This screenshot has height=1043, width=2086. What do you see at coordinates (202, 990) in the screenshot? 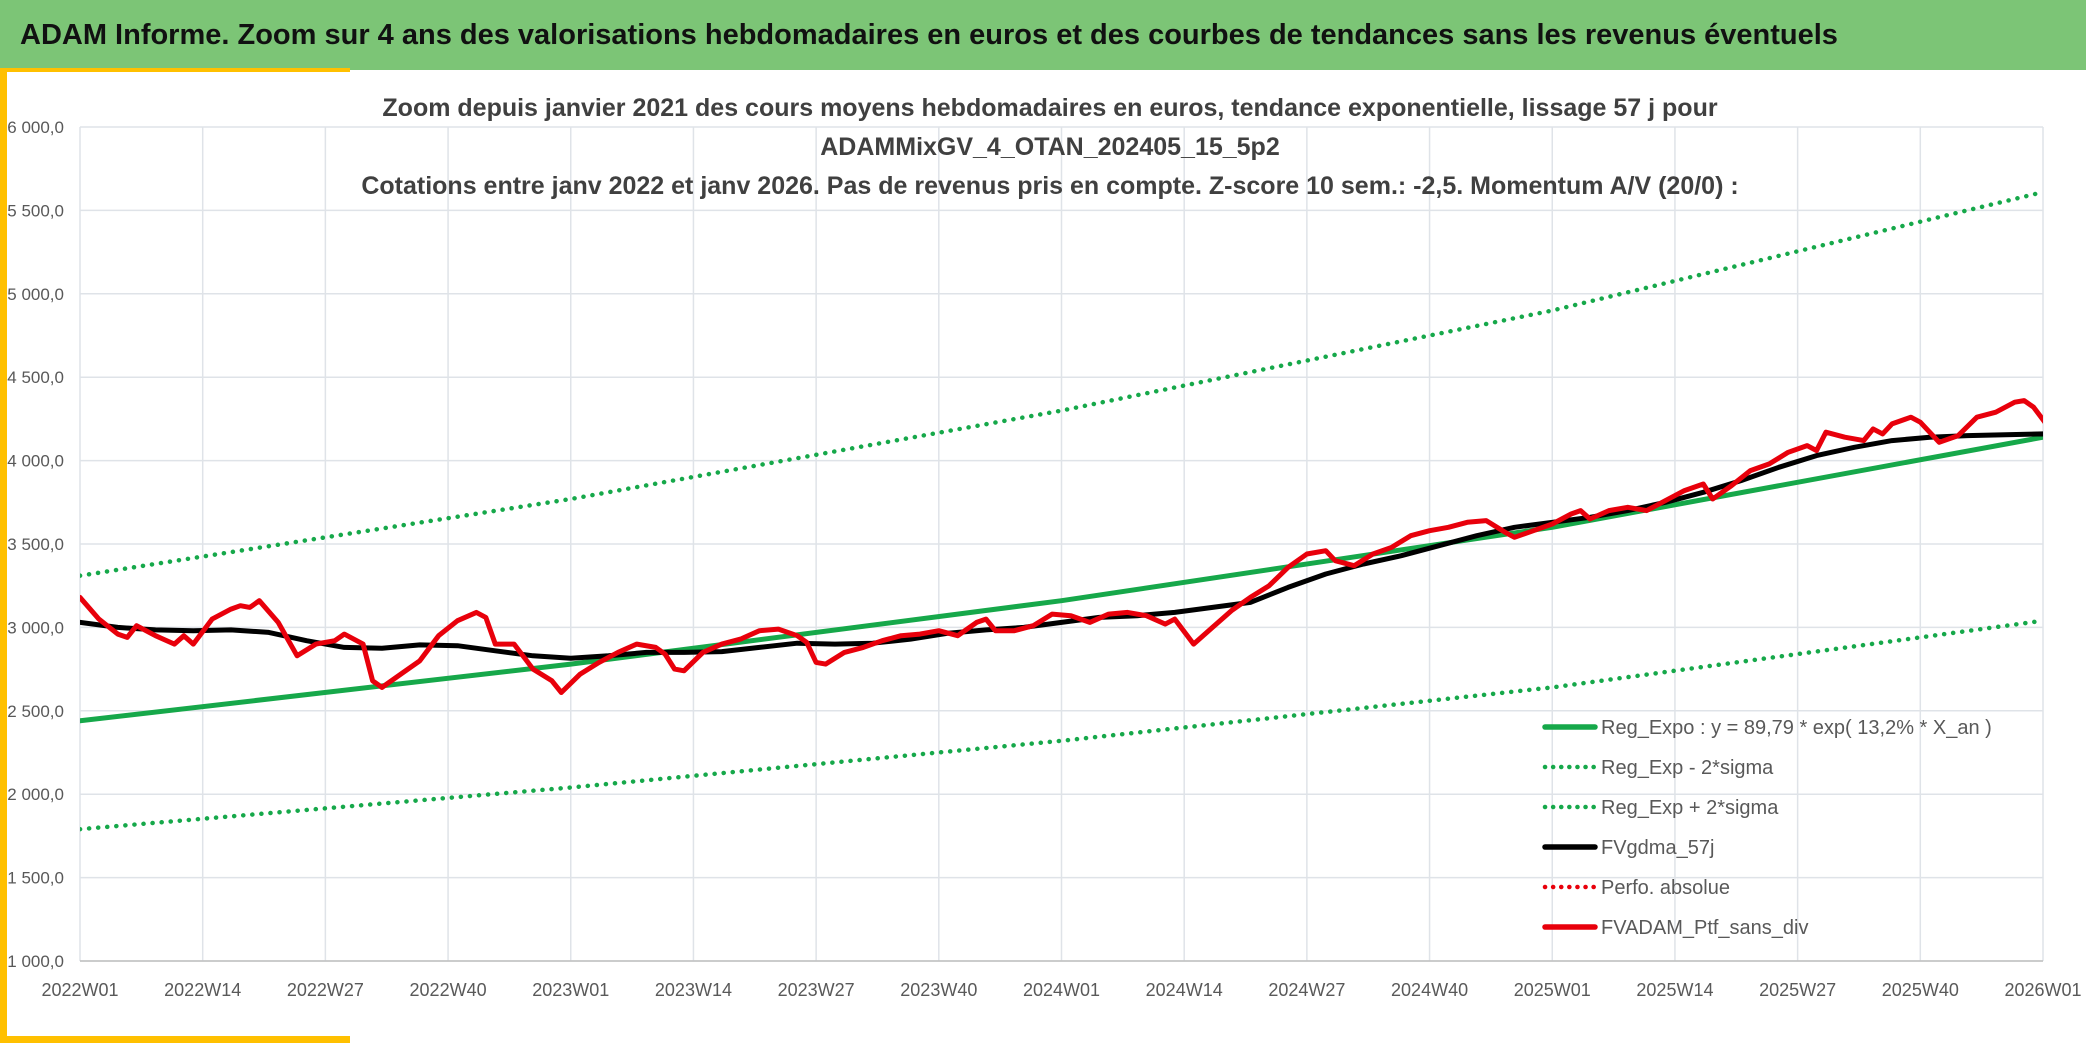
I see `x-tick-label: 2022W14` at bounding box center [202, 990].